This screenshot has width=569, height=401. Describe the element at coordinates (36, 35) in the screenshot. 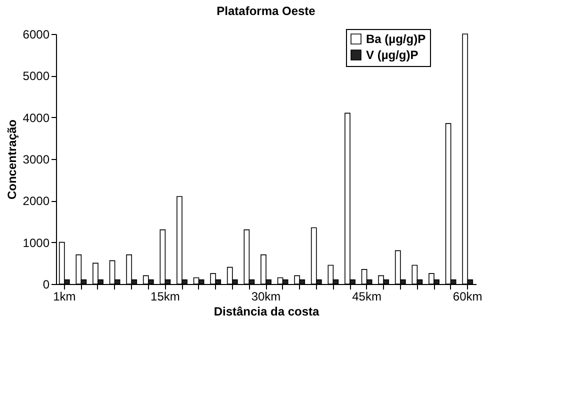

I see `y-tick-label: 6000` at that location.